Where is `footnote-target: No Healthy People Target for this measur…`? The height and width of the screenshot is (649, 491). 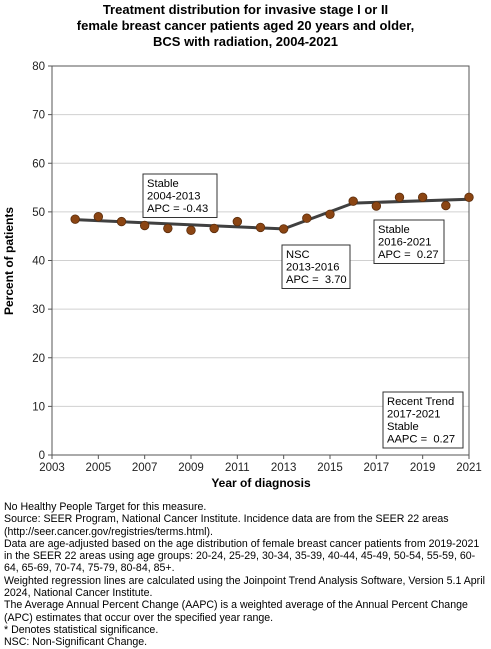
footnote-target: No Healthy People Target for this measur… is located at coordinates (105, 507).